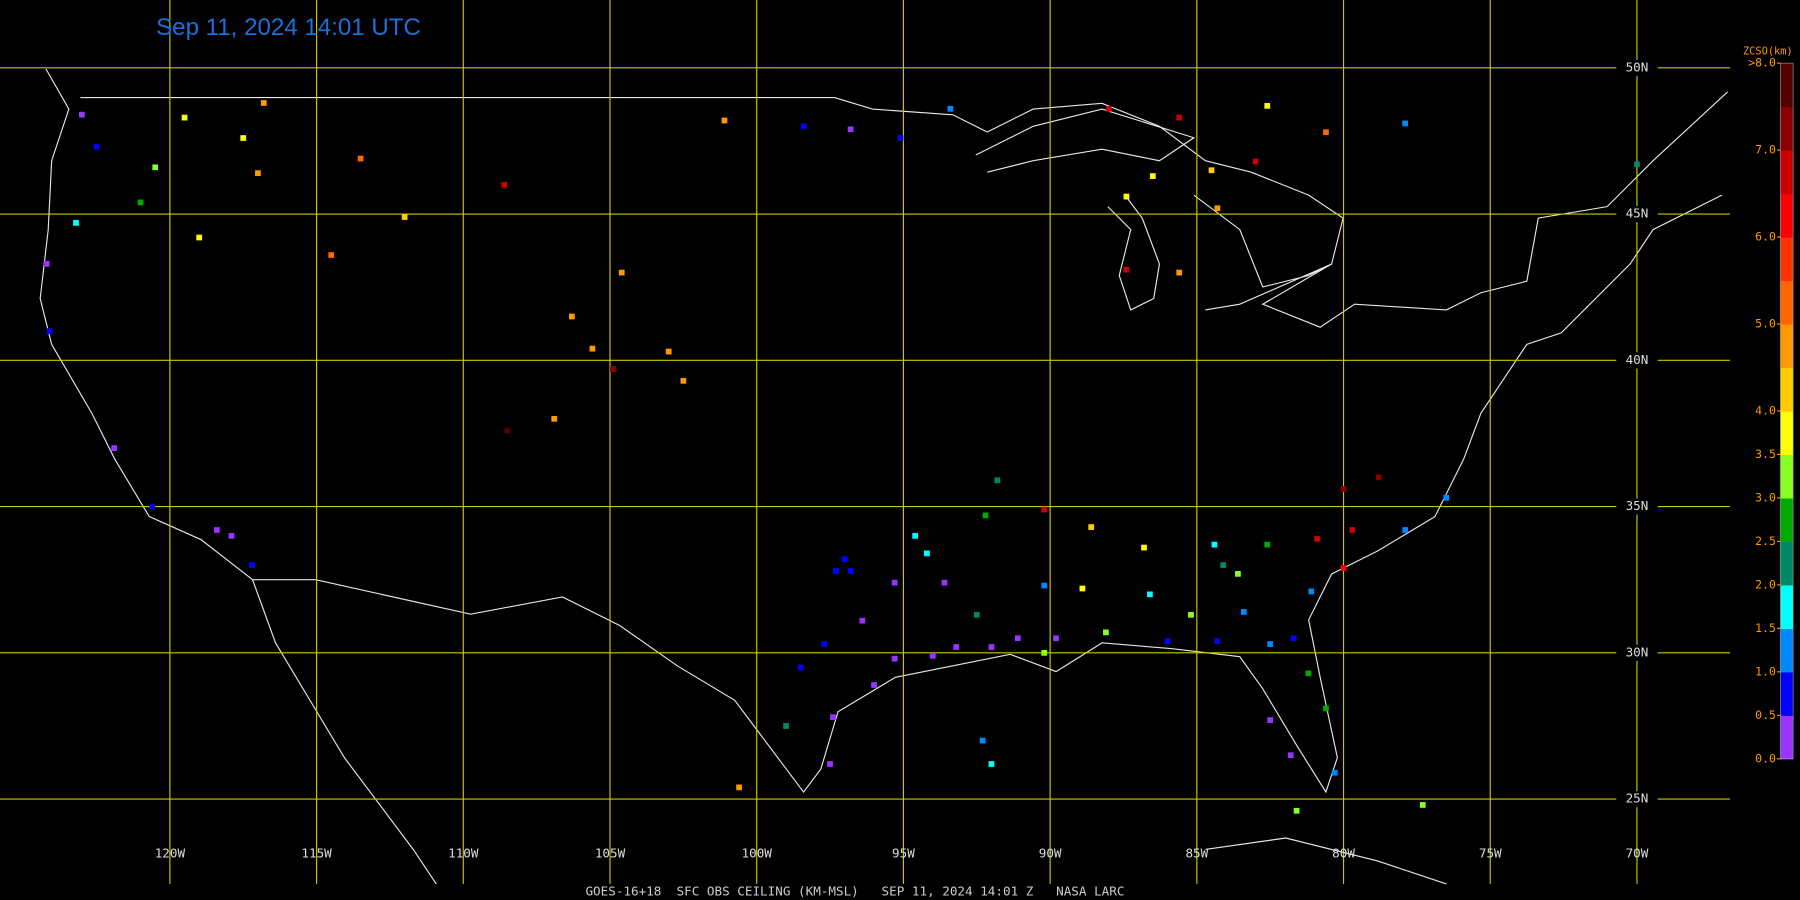 The width and height of the screenshot is (1800, 900). I want to click on longitude-label: 100W, so click(757, 853).